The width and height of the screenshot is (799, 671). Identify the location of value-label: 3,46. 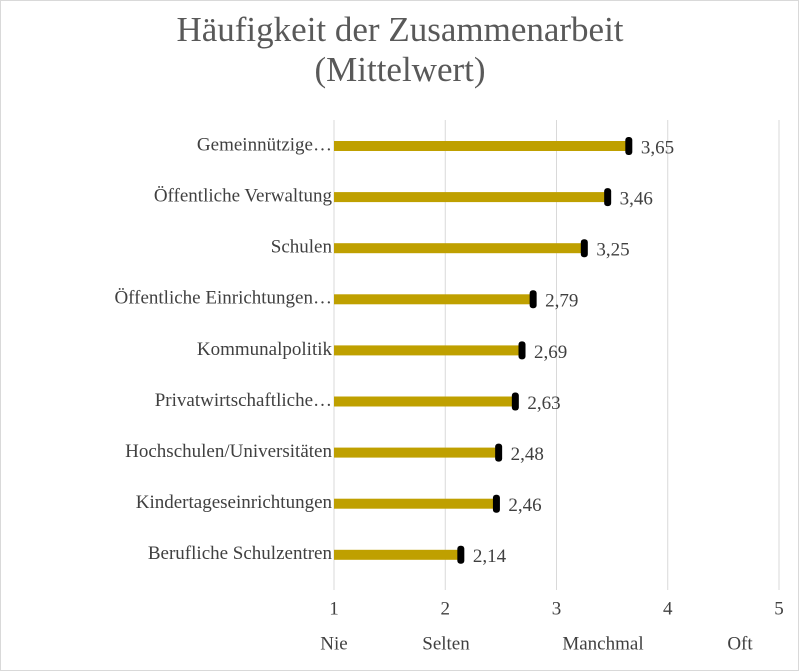
(636, 198).